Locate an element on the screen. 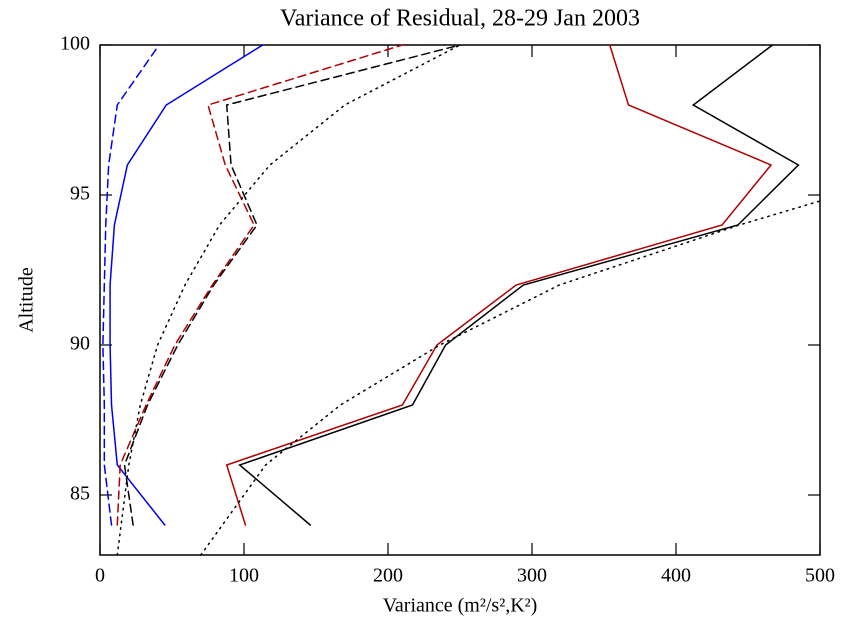 The image size is (842, 621). x-tick-label: 200 is located at coordinates (388, 576).